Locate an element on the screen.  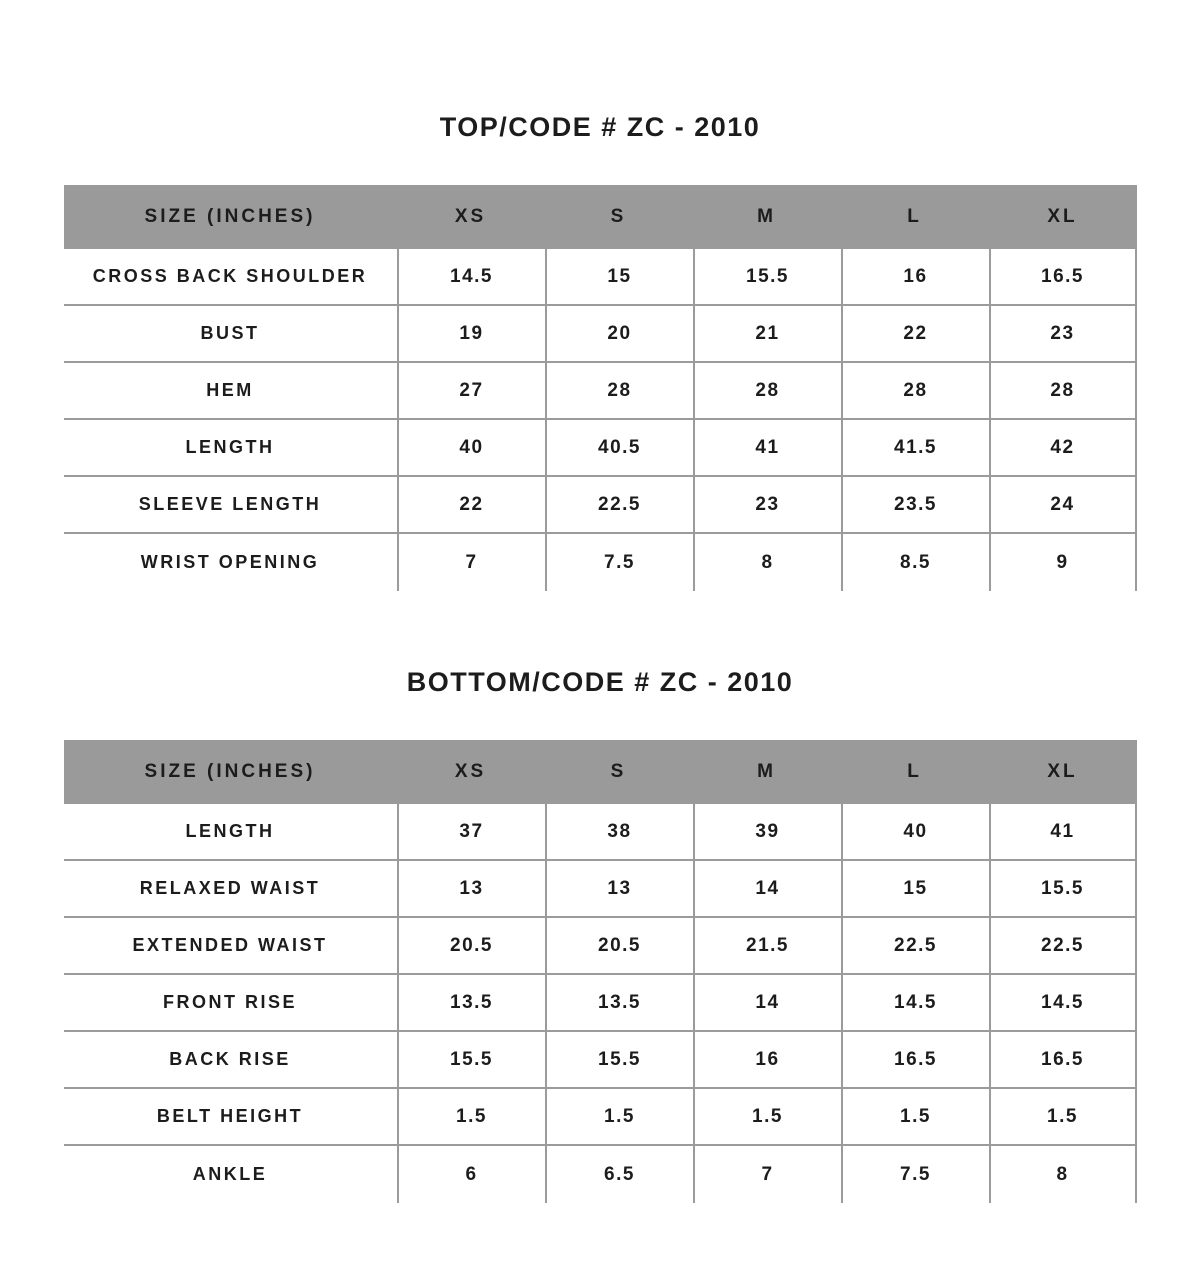
measurement-value: 14 is located at coordinates (766, 888).